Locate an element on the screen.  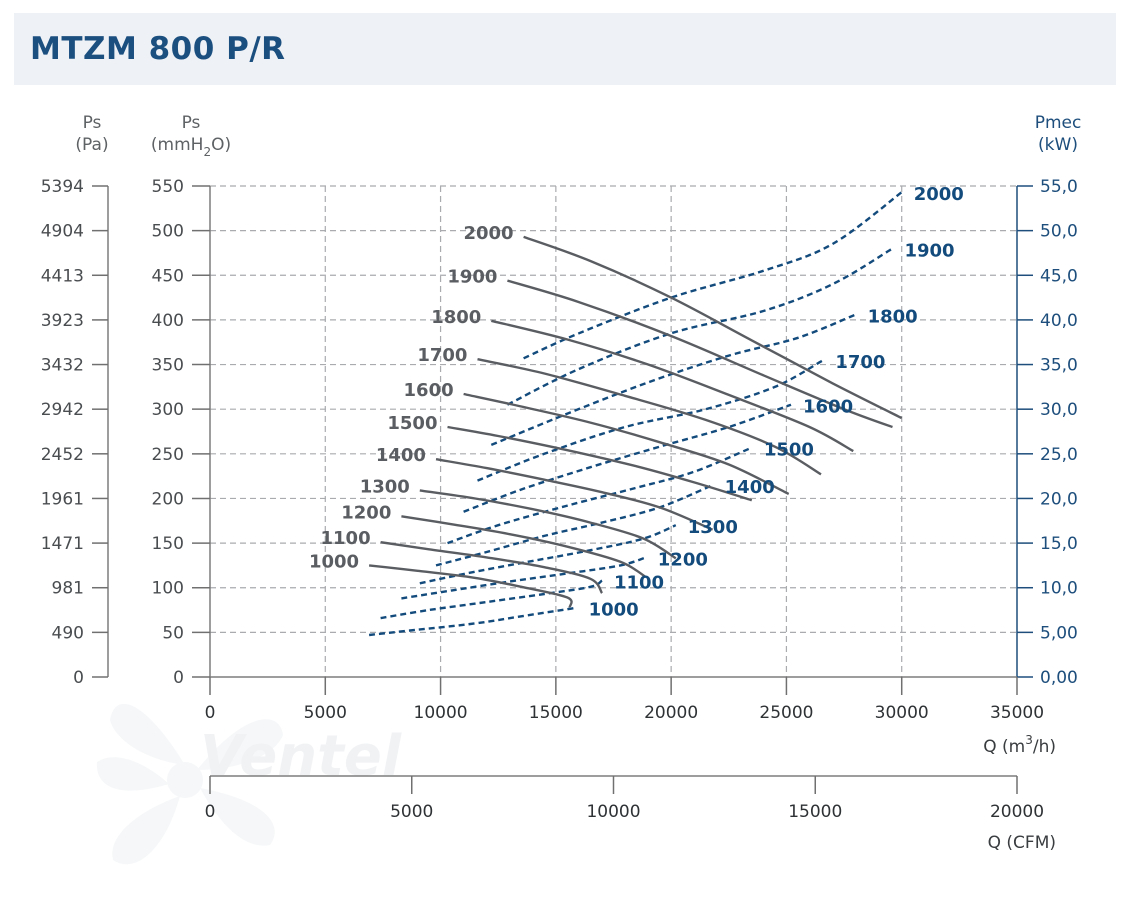
pressure-curve-2000 is located at coordinates (713, 327).